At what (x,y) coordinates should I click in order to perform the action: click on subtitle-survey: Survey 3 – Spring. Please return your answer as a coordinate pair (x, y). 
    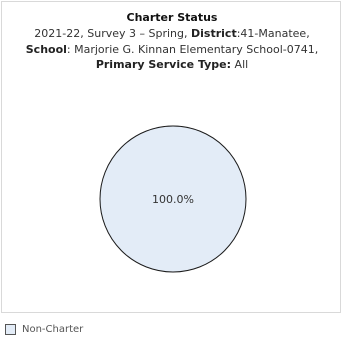
    Looking at the image, I should click on (136, 33).